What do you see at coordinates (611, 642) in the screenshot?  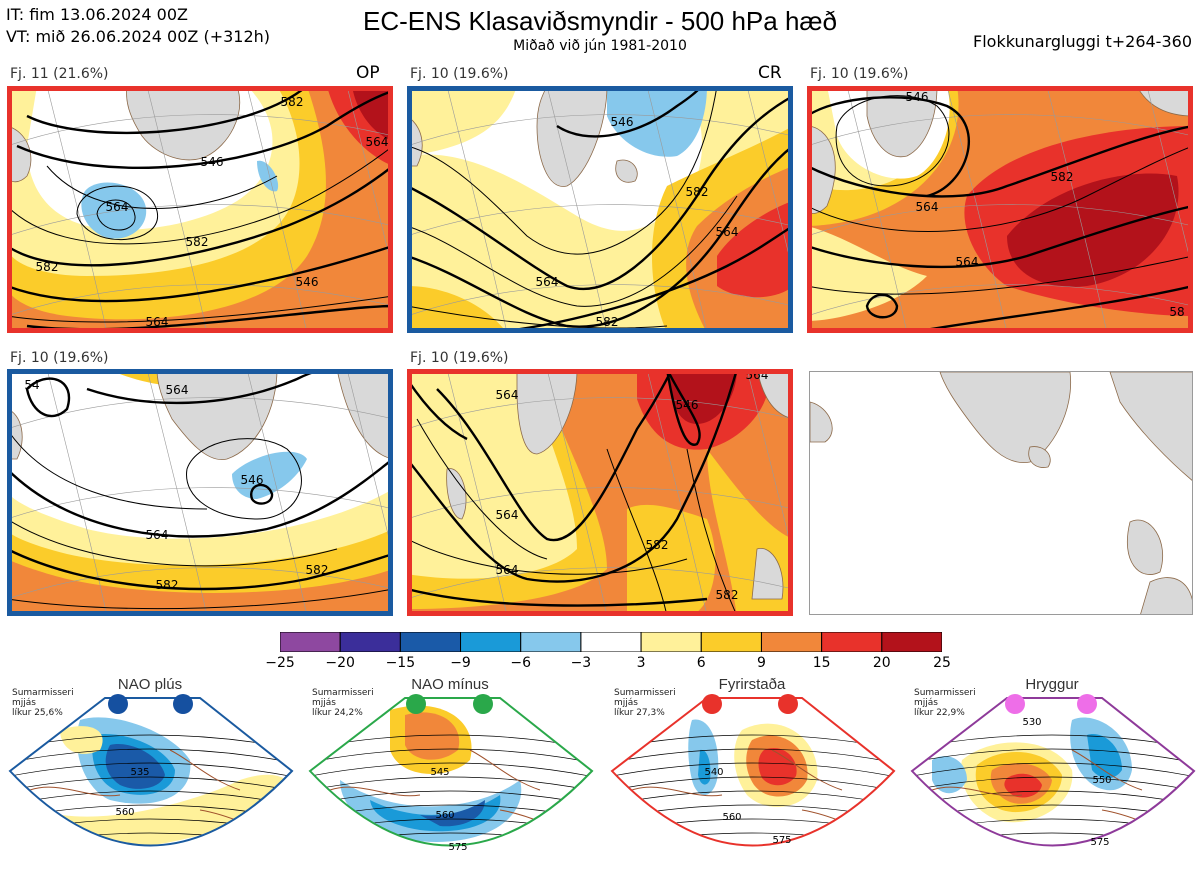 I see `colorbar` at bounding box center [611, 642].